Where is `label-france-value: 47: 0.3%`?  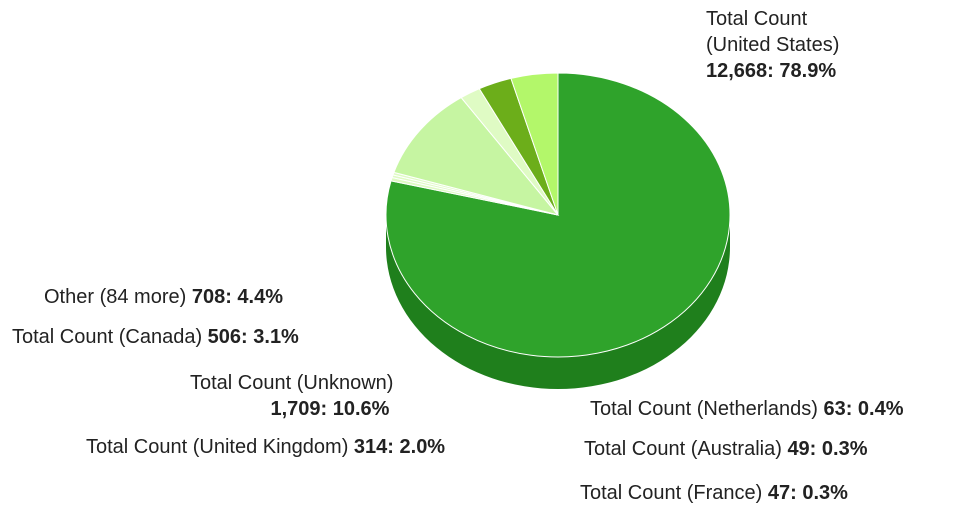 label-france-value: 47: 0.3% is located at coordinates (807, 493).